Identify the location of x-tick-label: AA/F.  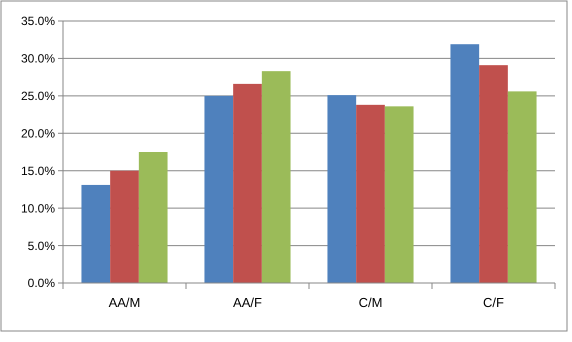
(247, 302).